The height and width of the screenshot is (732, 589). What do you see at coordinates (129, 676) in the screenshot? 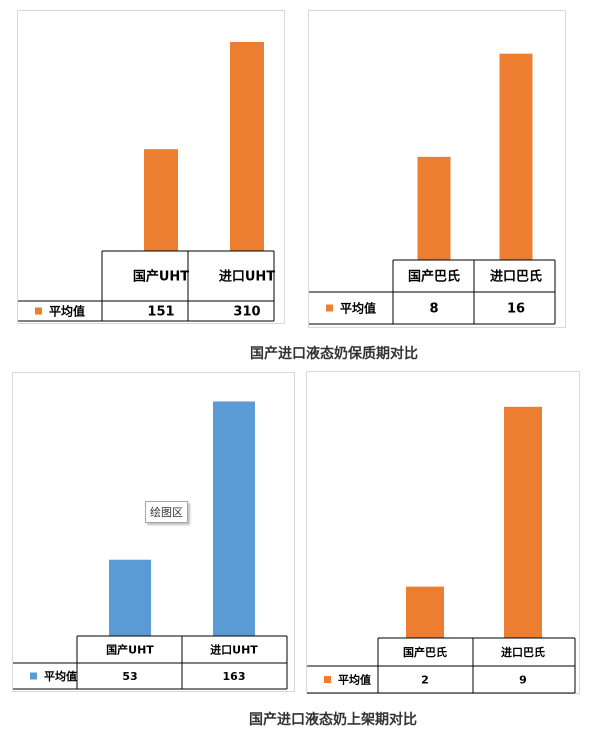
I see `data-label: 53` at bounding box center [129, 676].